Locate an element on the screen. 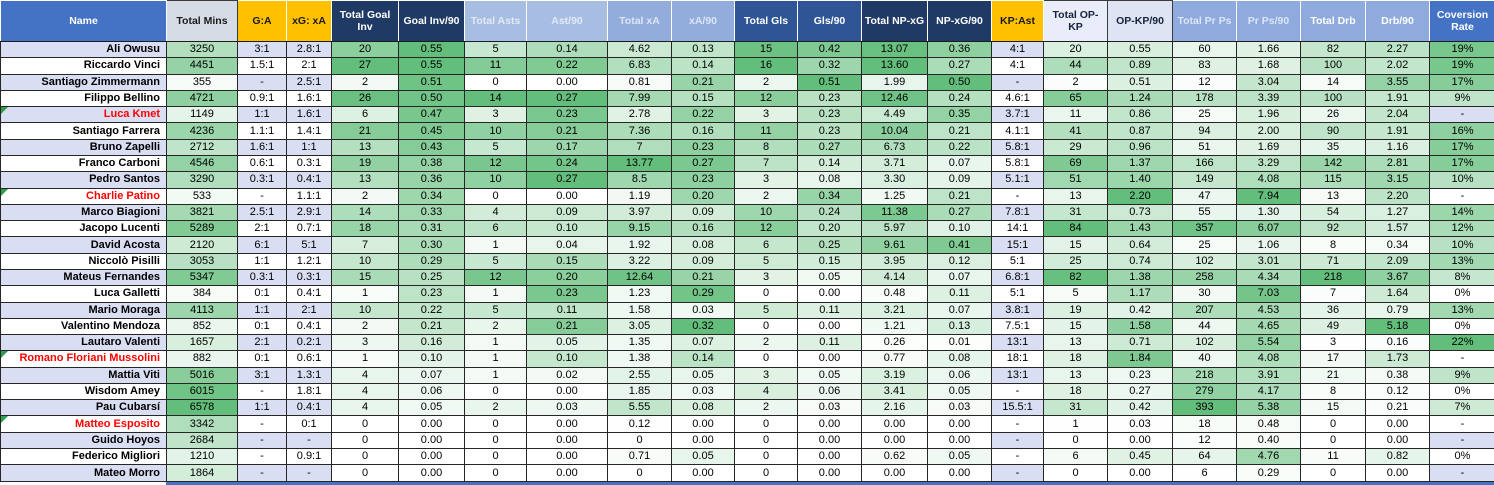 Image resolution: width=1494 pixels, height=485 pixels. stat-cell-conversion_rate: 0% is located at coordinates (1461, 326).